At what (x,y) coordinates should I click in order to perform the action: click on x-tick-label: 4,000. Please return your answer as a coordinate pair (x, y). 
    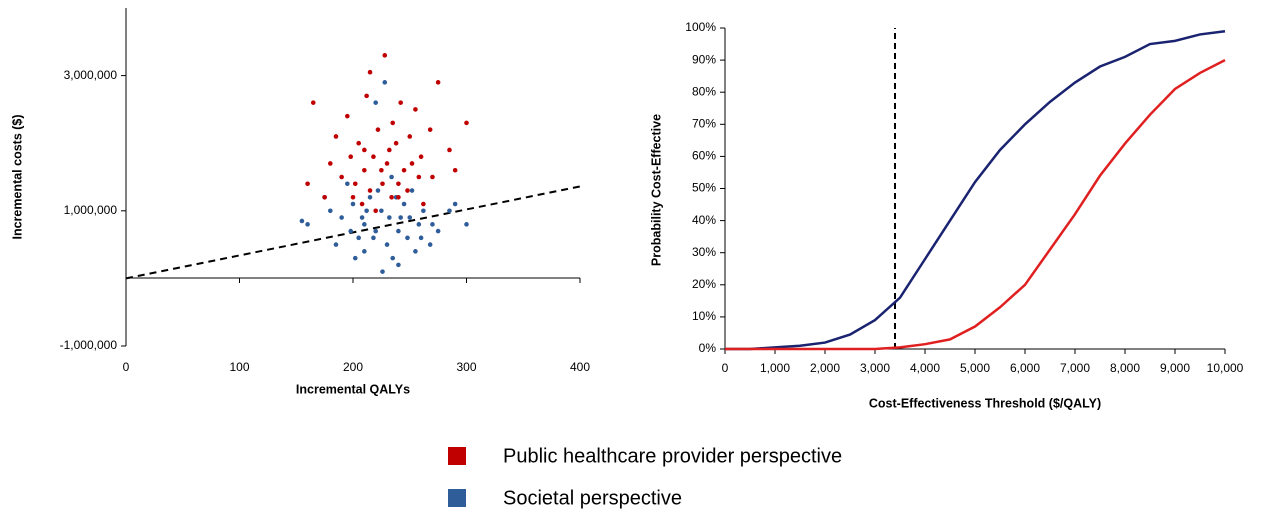
    Looking at the image, I should click on (925, 368).